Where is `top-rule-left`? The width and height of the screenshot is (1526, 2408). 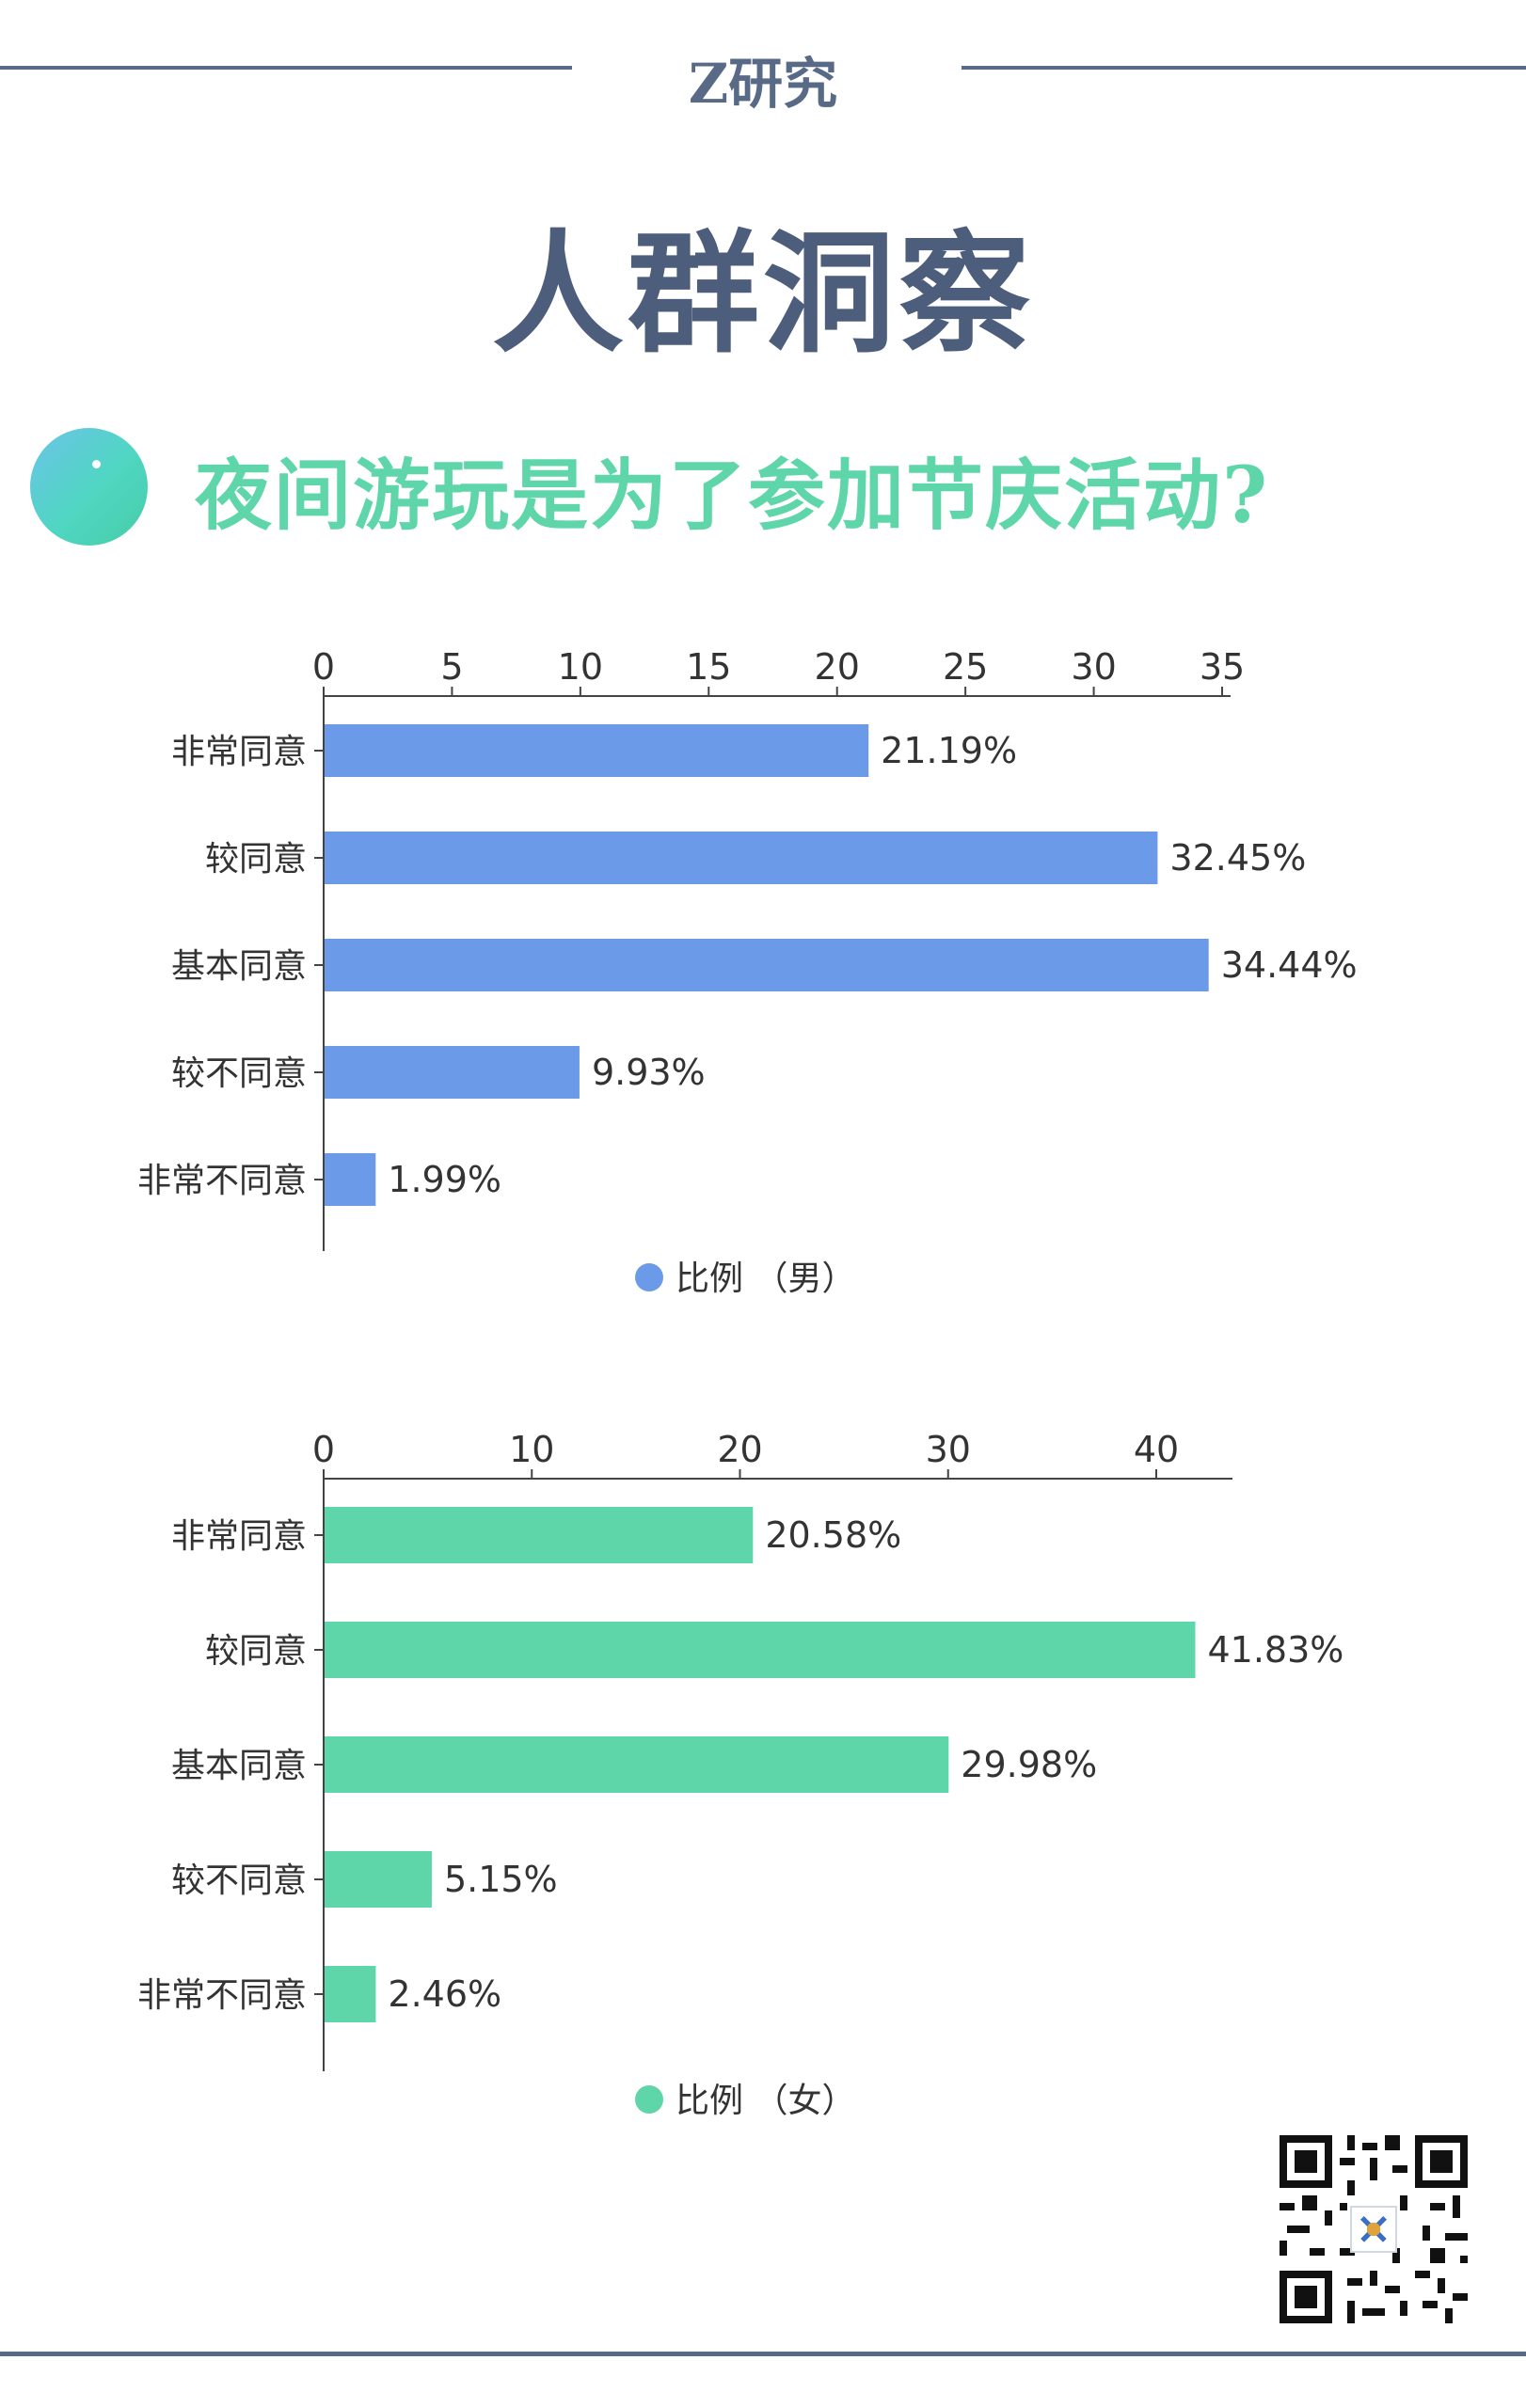 top-rule-left is located at coordinates (286, 68).